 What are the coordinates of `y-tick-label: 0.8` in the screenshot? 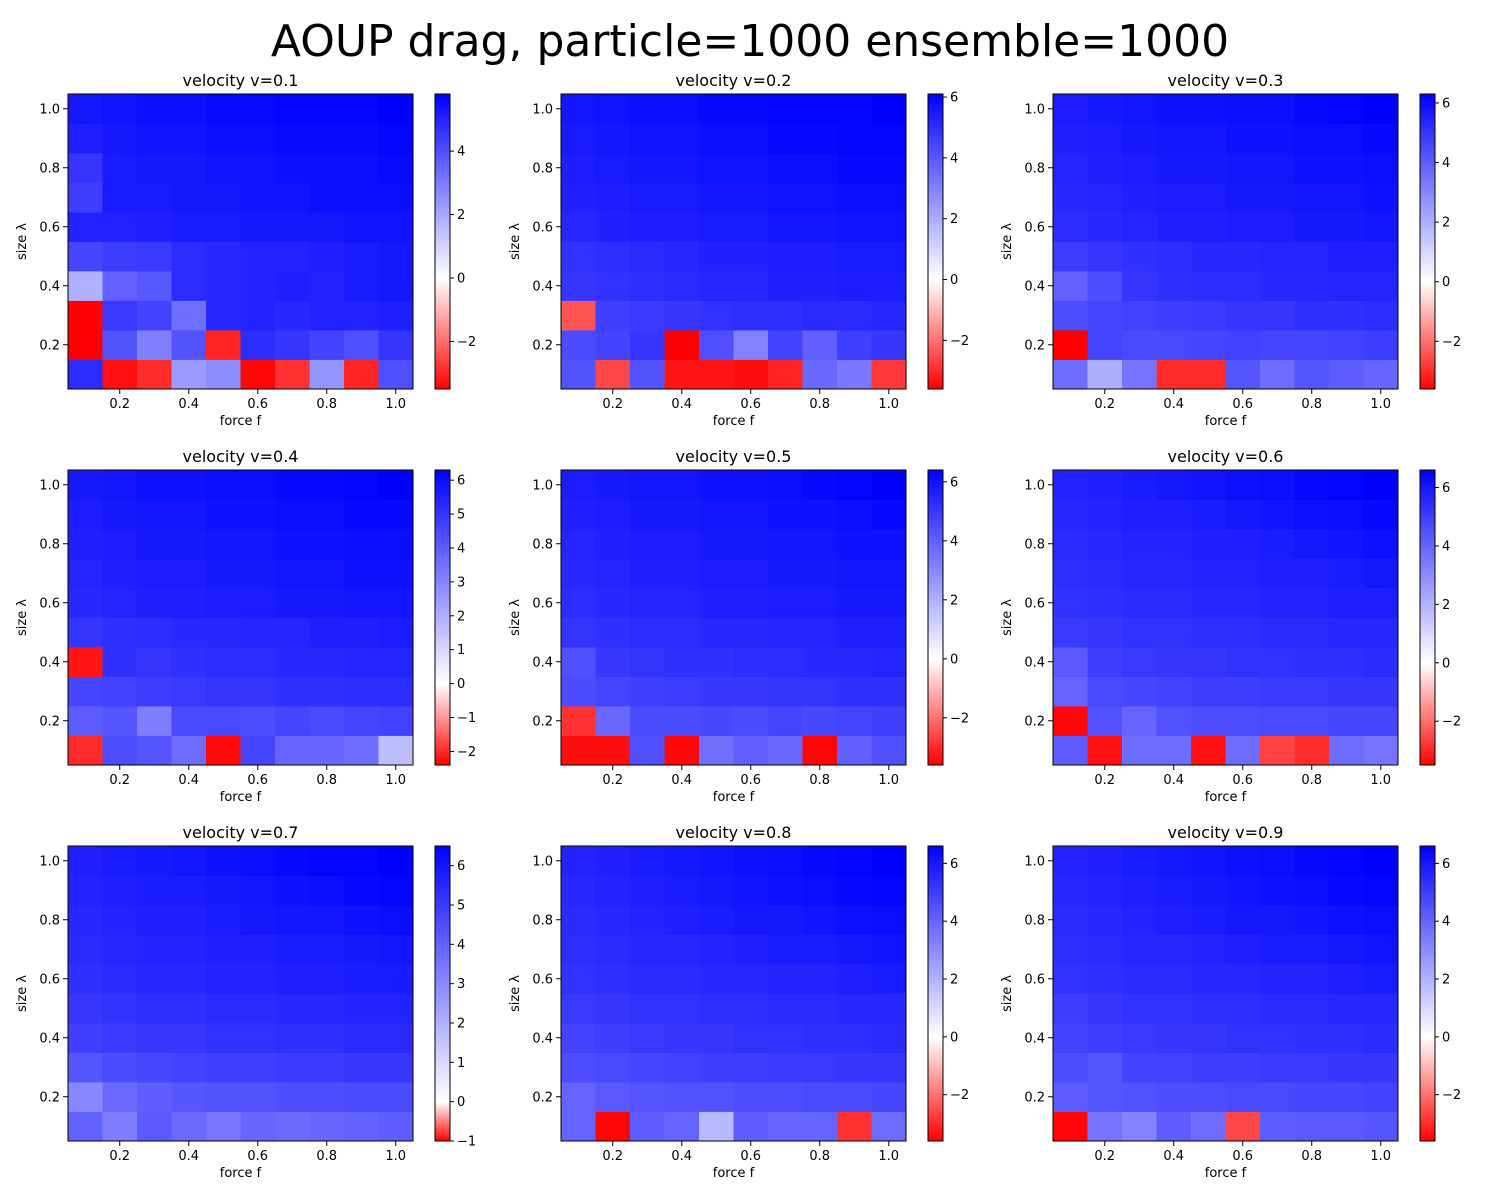 It's located at (1034, 168).